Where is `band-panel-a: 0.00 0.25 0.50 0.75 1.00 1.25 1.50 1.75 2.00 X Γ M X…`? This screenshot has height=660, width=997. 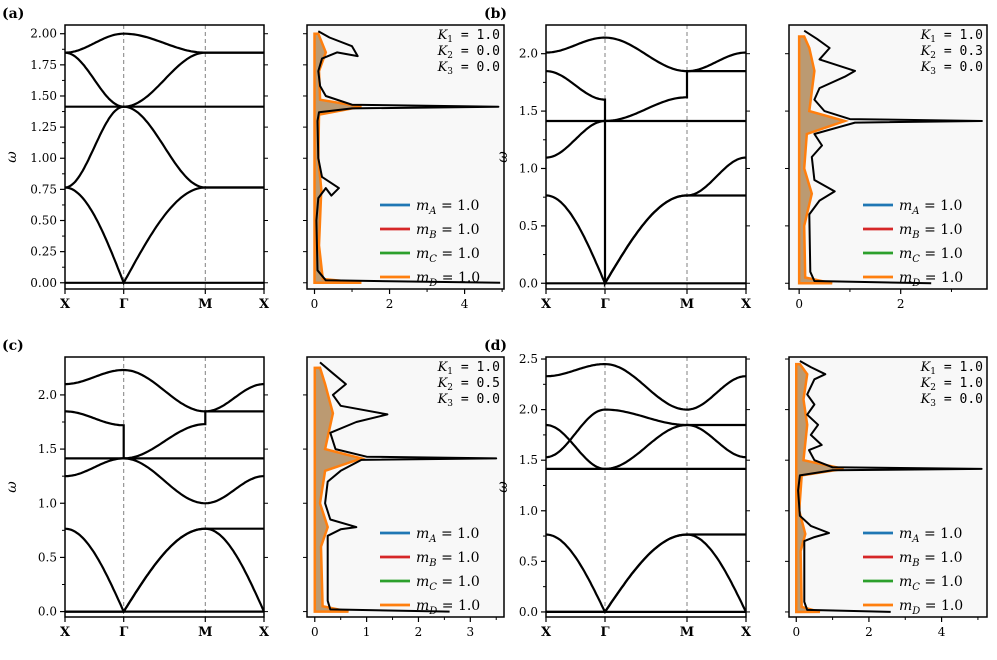 band-panel-a: 0.00 0.25 0.50 0.75 1.00 1.25 1.50 1.75 2.00 X Γ M X… is located at coordinates (137, 168).